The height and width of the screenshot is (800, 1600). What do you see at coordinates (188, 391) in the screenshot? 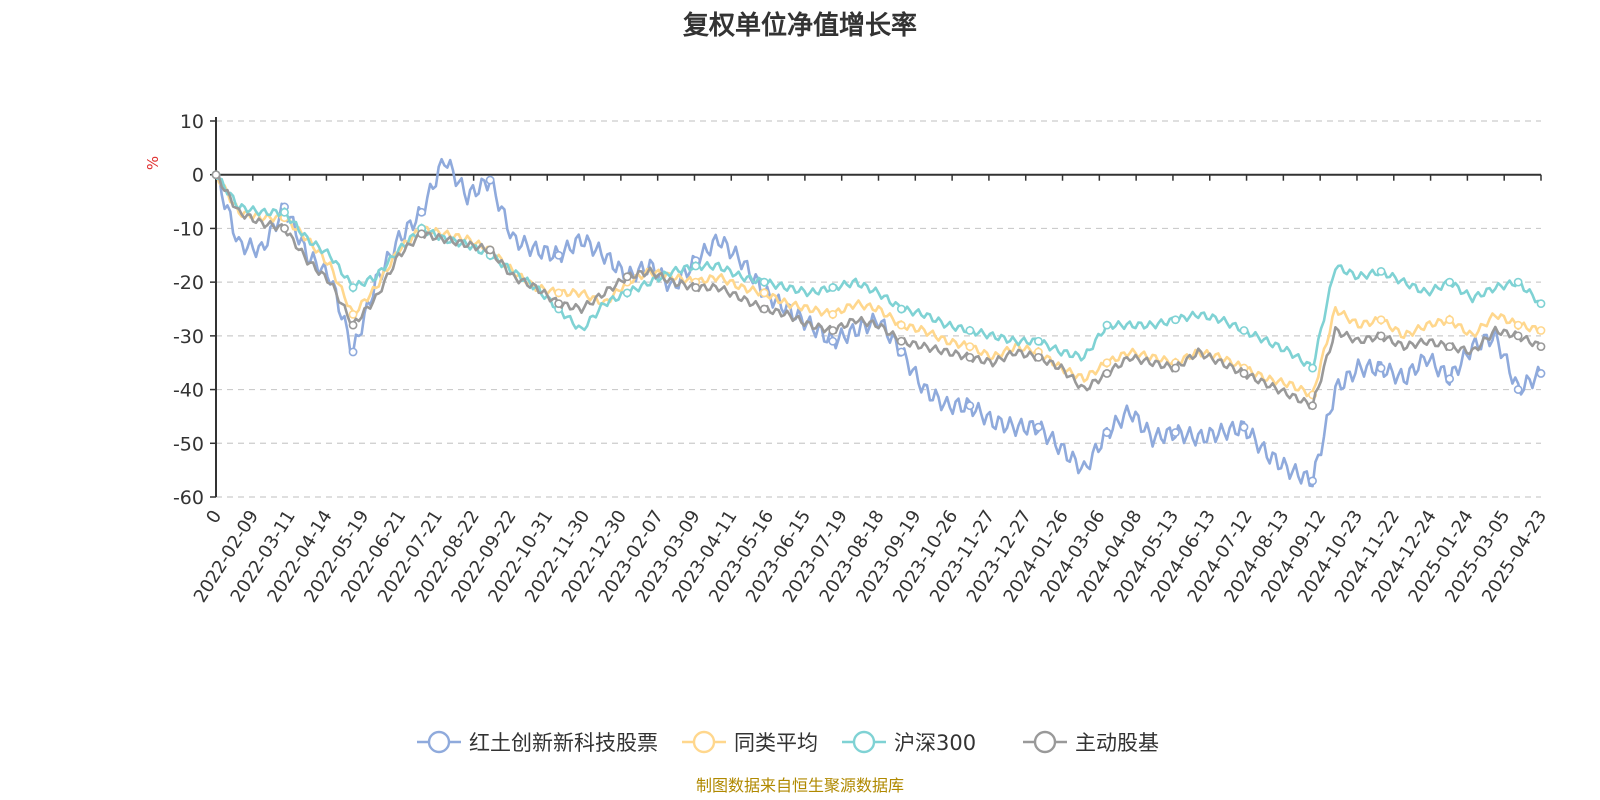
I see `y-tick-label: -40` at bounding box center [188, 391].